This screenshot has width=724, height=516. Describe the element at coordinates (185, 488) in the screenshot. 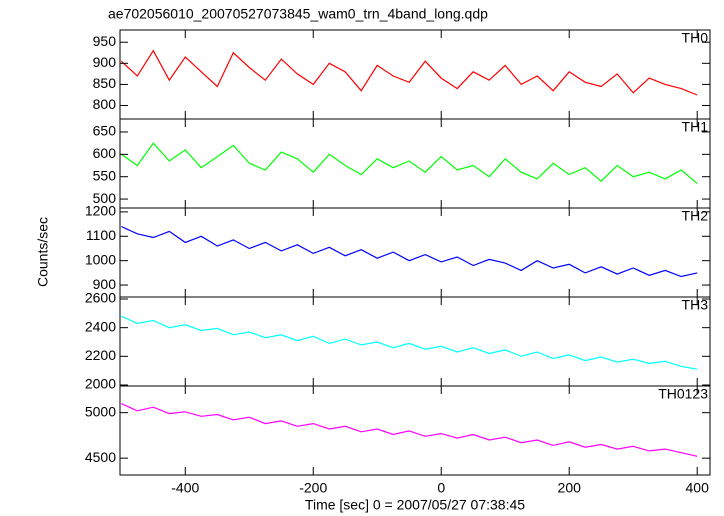

I see `x-tick-label: -400` at that location.